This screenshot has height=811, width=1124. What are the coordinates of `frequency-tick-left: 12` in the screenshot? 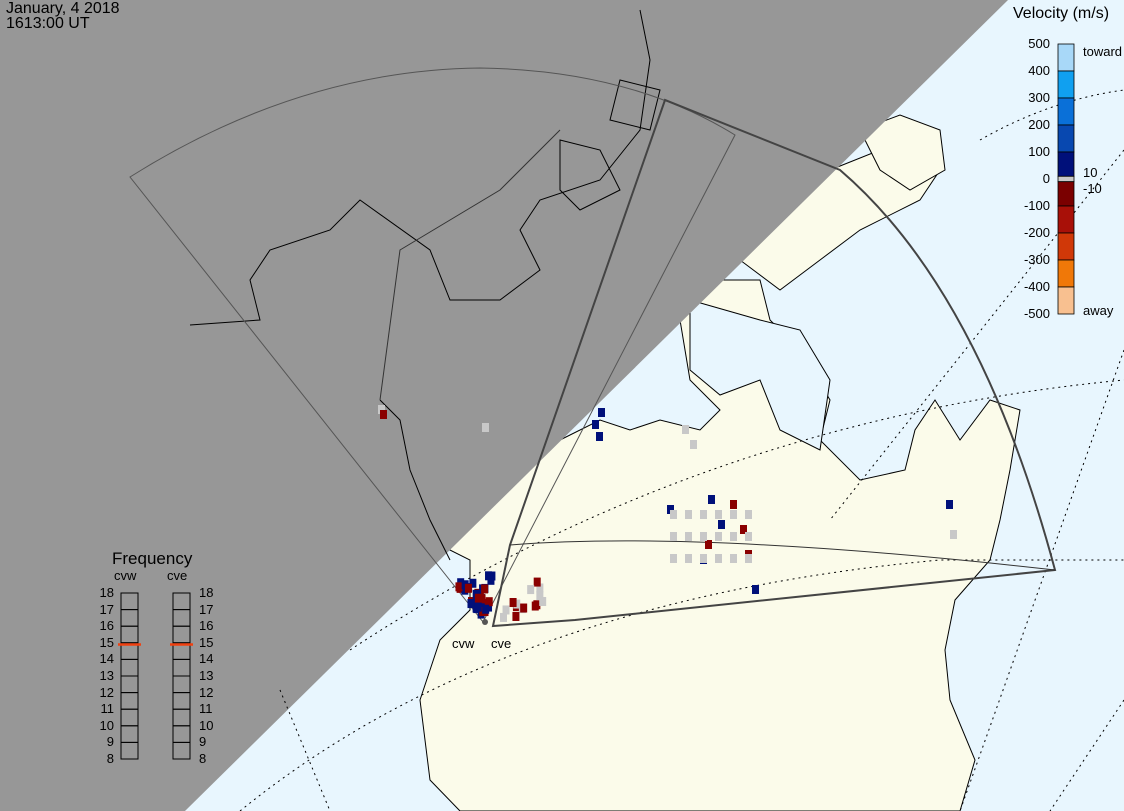 It's located at (106, 692).